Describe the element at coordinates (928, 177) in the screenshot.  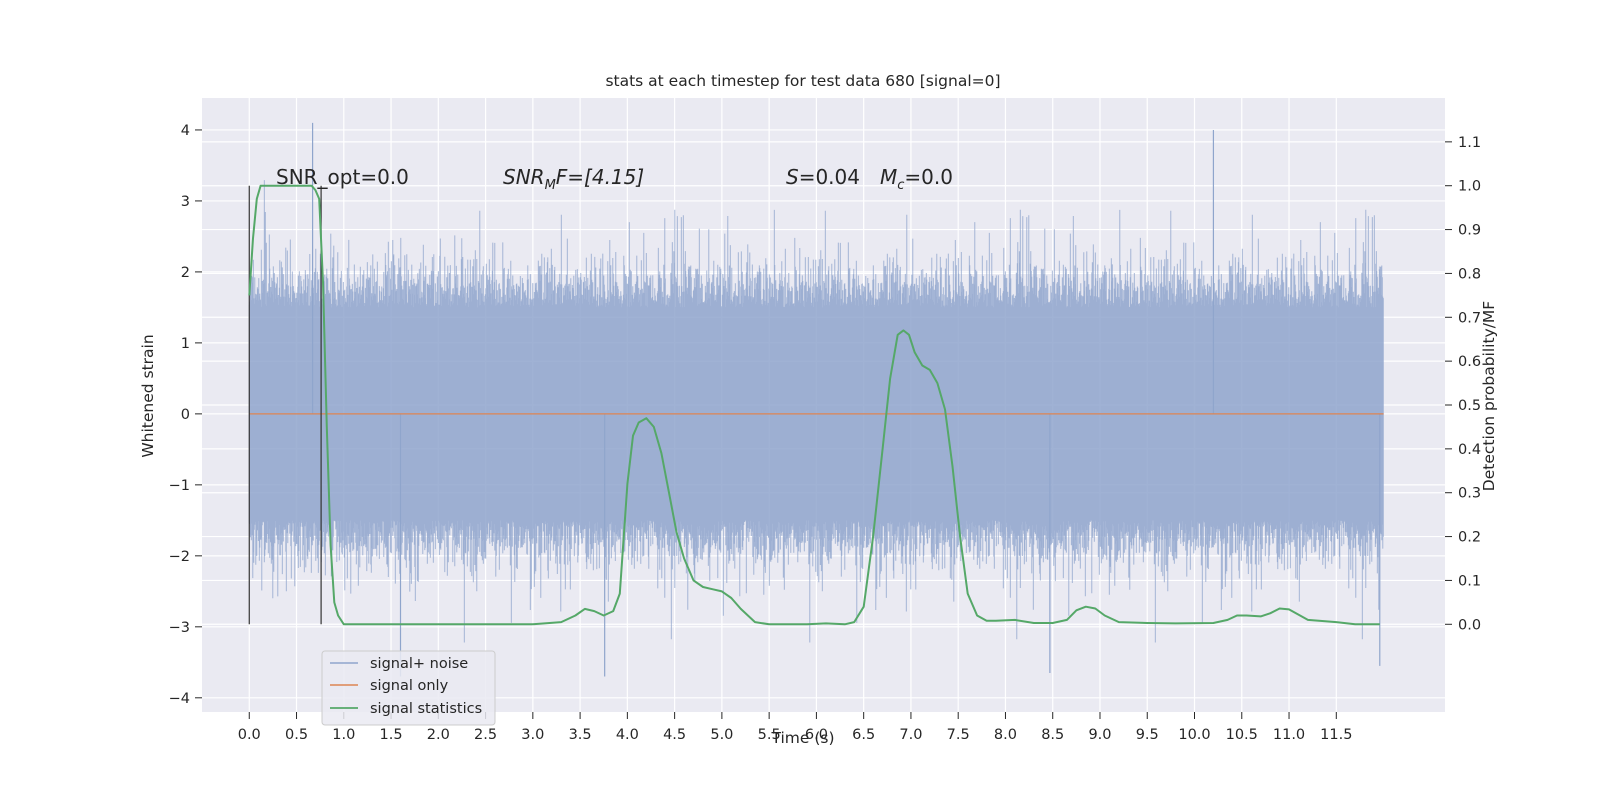
I see `mc-value: =0.0` at that location.